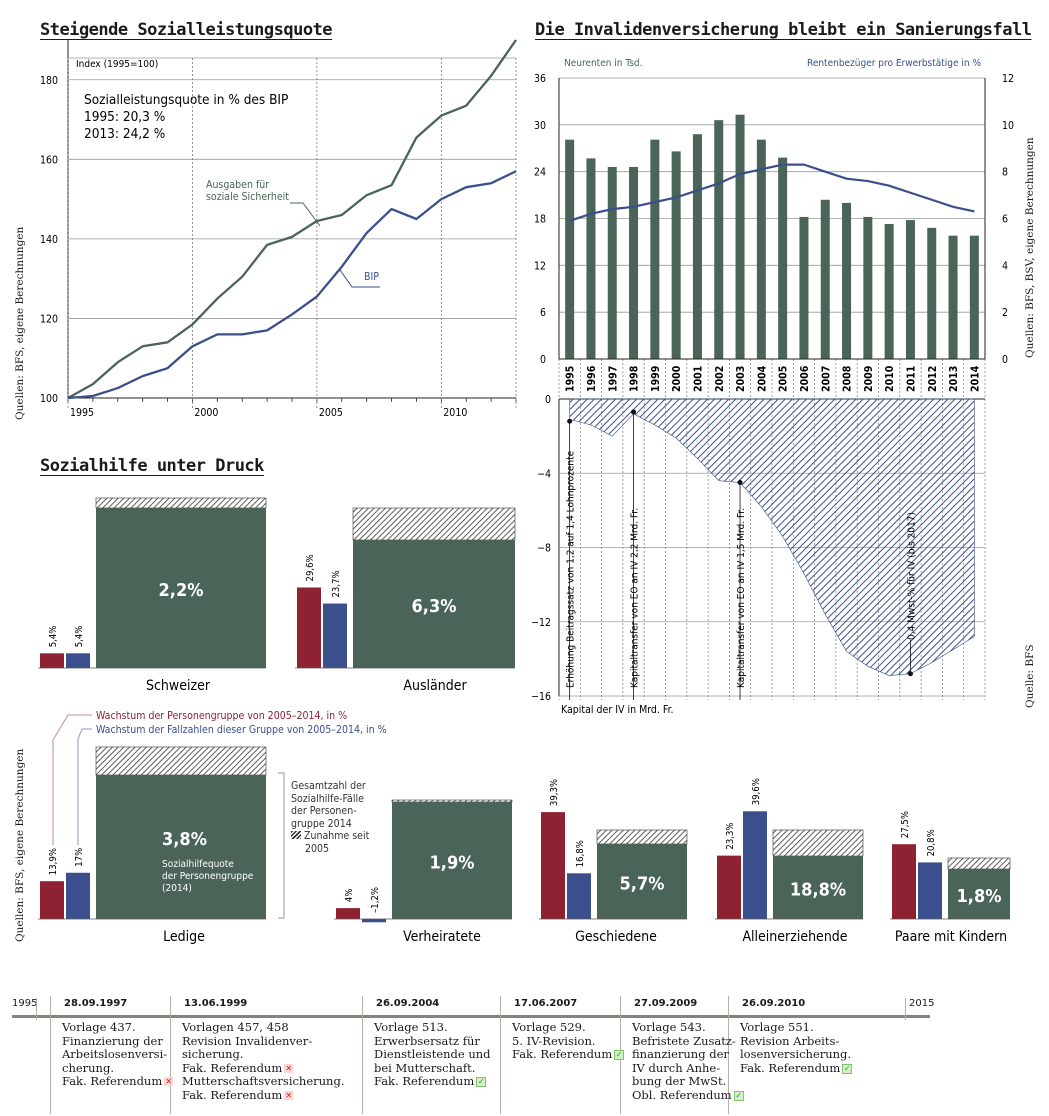 The height and width of the screenshot is (1116, 1049). What do you see at coordinates (933, 379) in the screenshot?
I see `iv-year-label: 2012` at bounding box center [933, 379].